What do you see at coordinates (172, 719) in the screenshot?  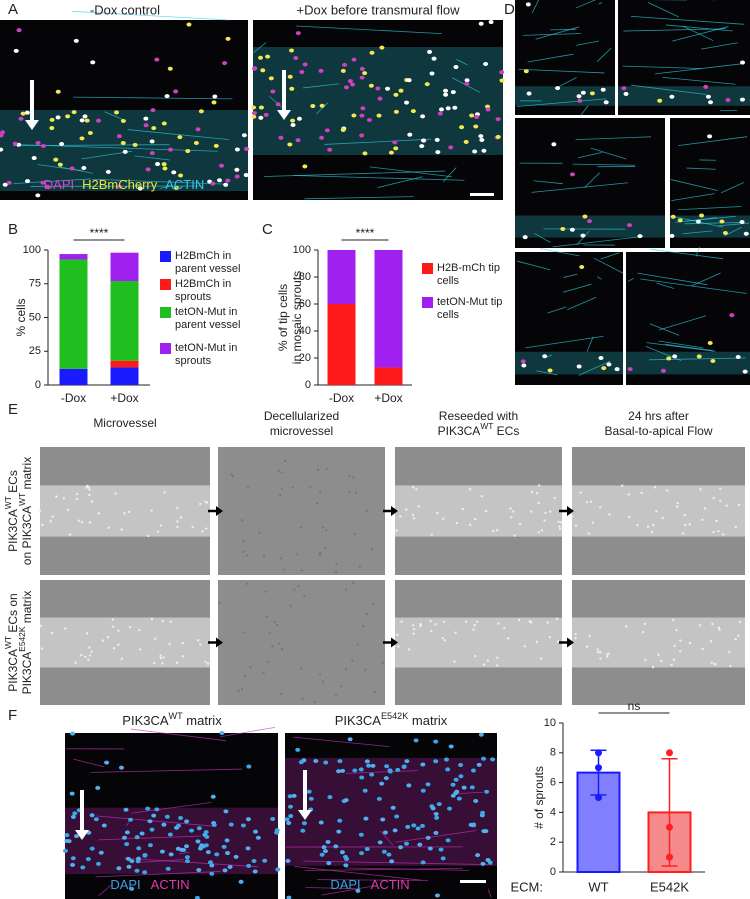 I see `label: PIK3CAWT matrix` at bounding box center [172, 719].